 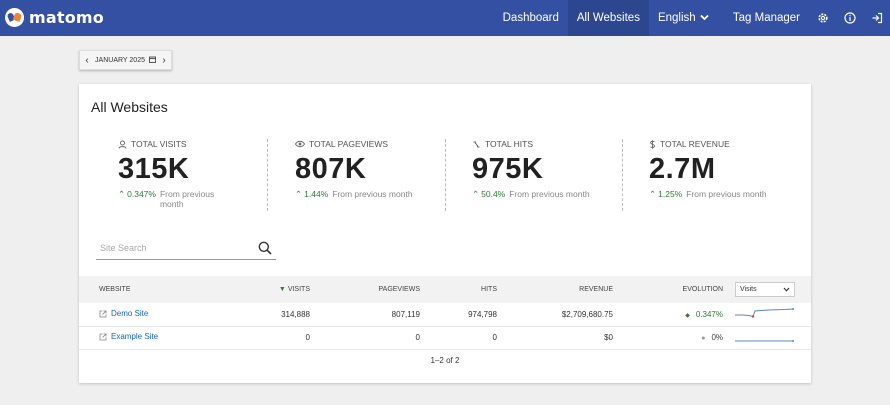 I want to click on column-header-website: WEBSITE, so click(x=115, y=289).